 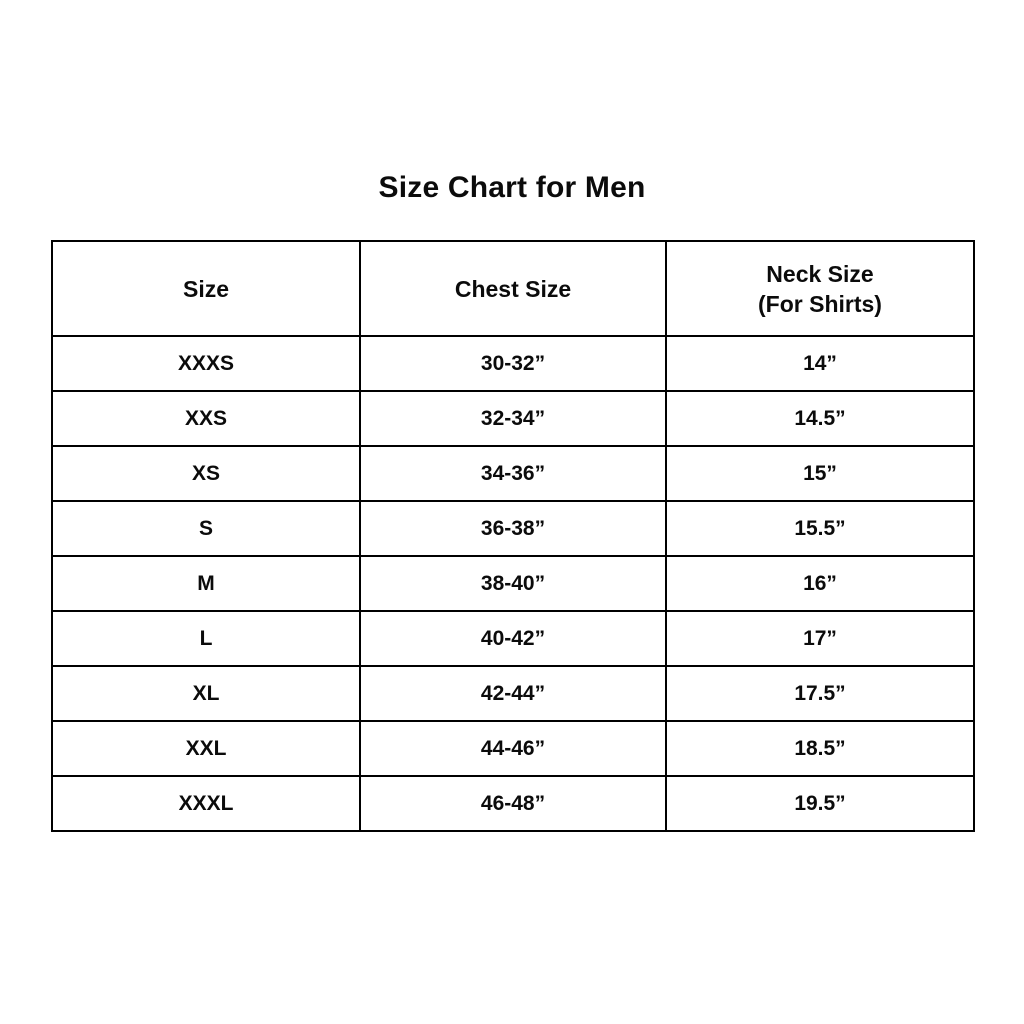 I want to click on cell-chest: 30-32”, so click(x=513, y=363).